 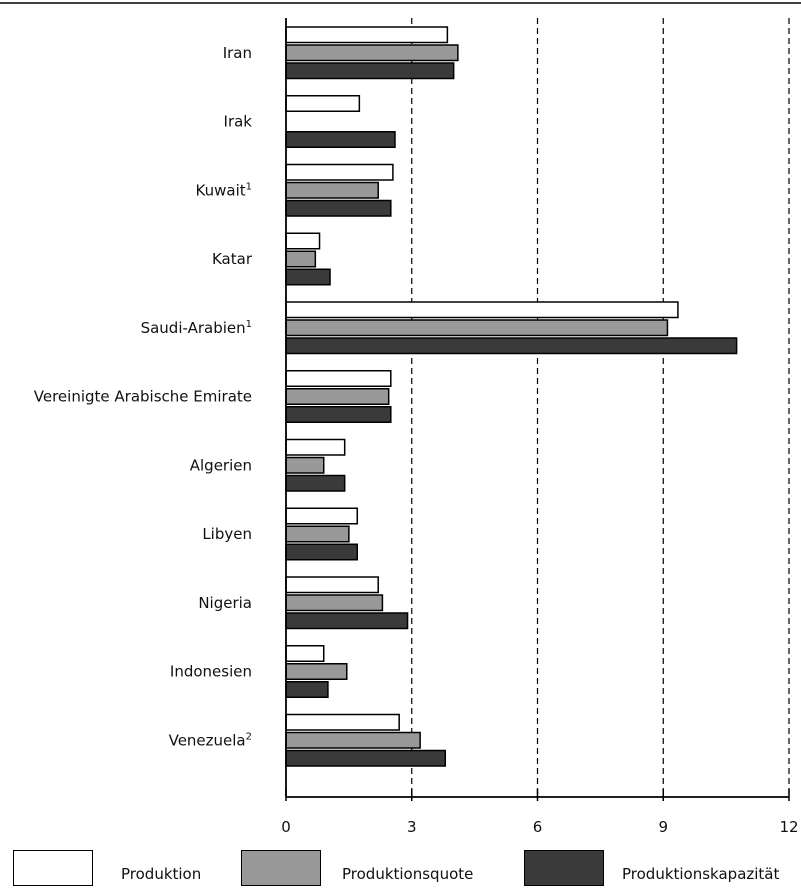 I want to click on category-label-9: Indonesien, so click(x=211, y=672).